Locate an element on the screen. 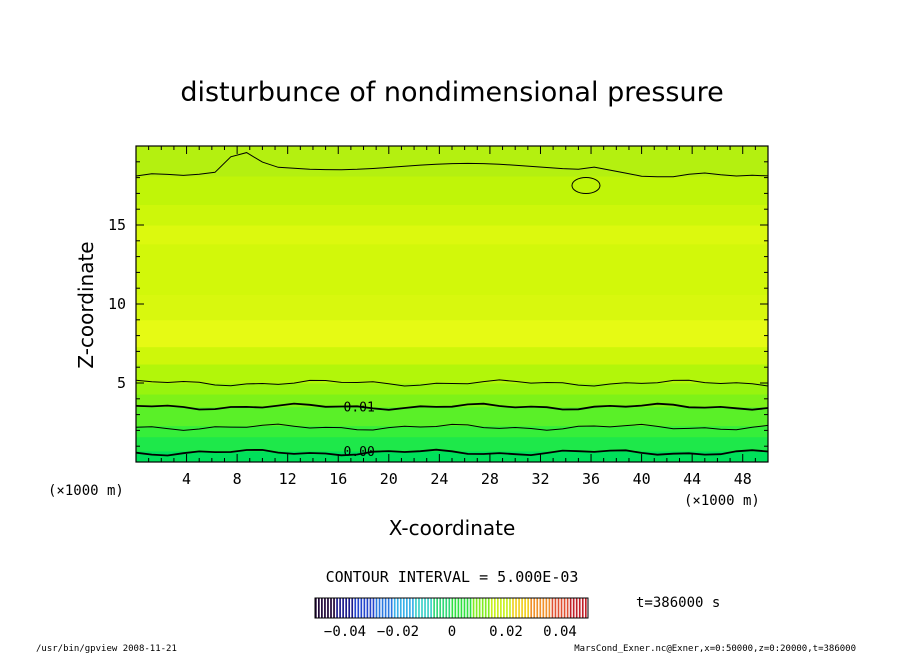 The width and height of the screenshot is (904, 654). x-tick-label: 28 is located at coordinates (490, 479).